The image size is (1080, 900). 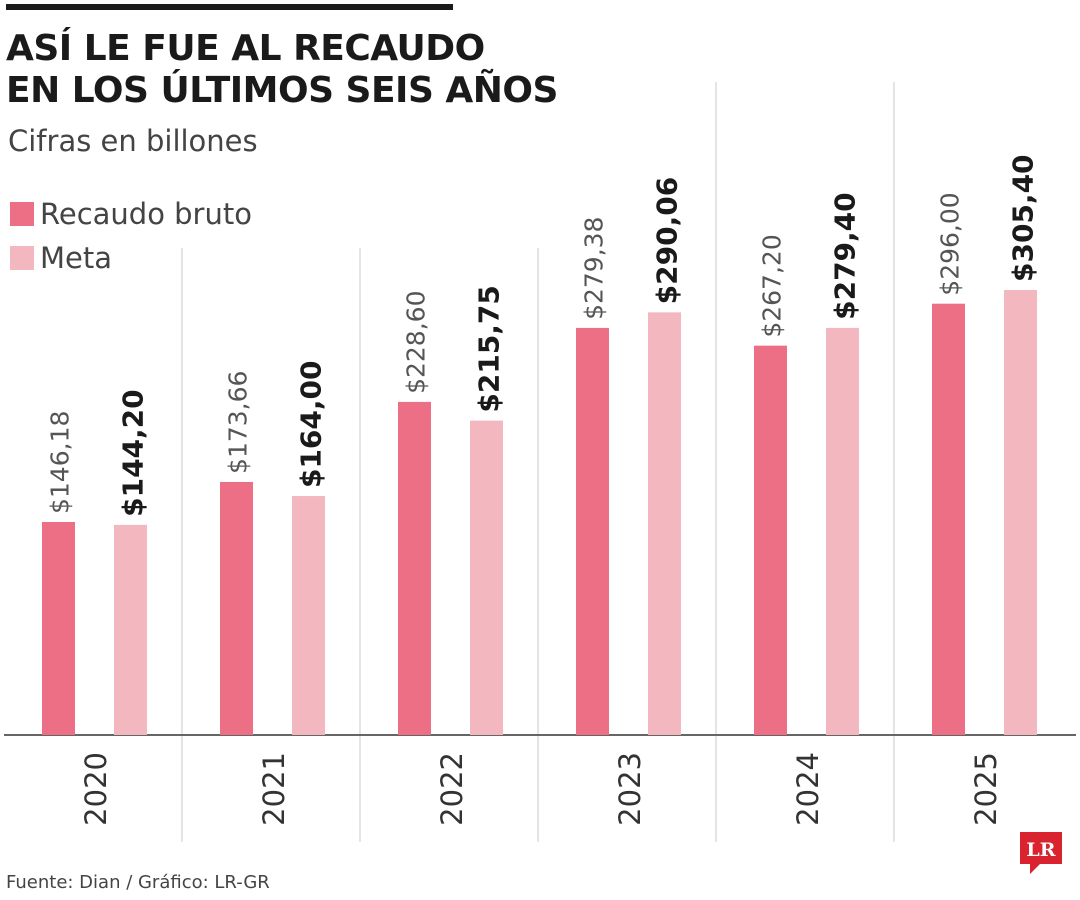 What do you see at coordinates (308, 615) in the screenshot?
I see `bar-meta-2021` at bounding box center [308, 615].